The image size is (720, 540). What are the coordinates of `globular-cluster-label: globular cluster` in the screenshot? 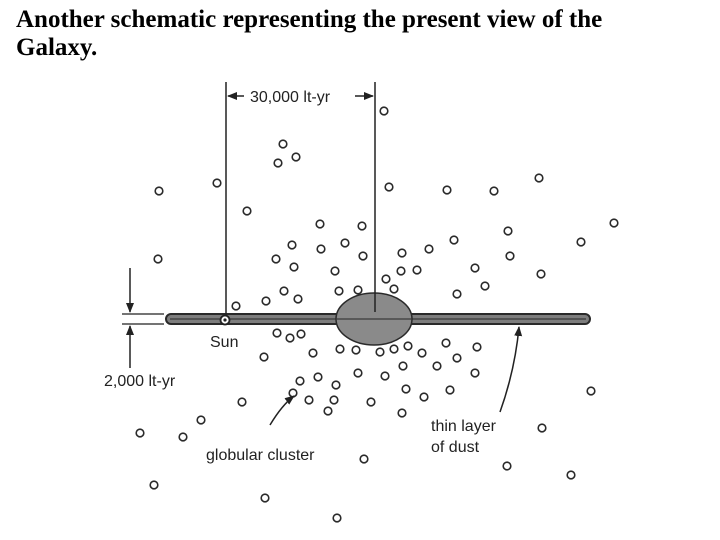 It's located at (260, 455).